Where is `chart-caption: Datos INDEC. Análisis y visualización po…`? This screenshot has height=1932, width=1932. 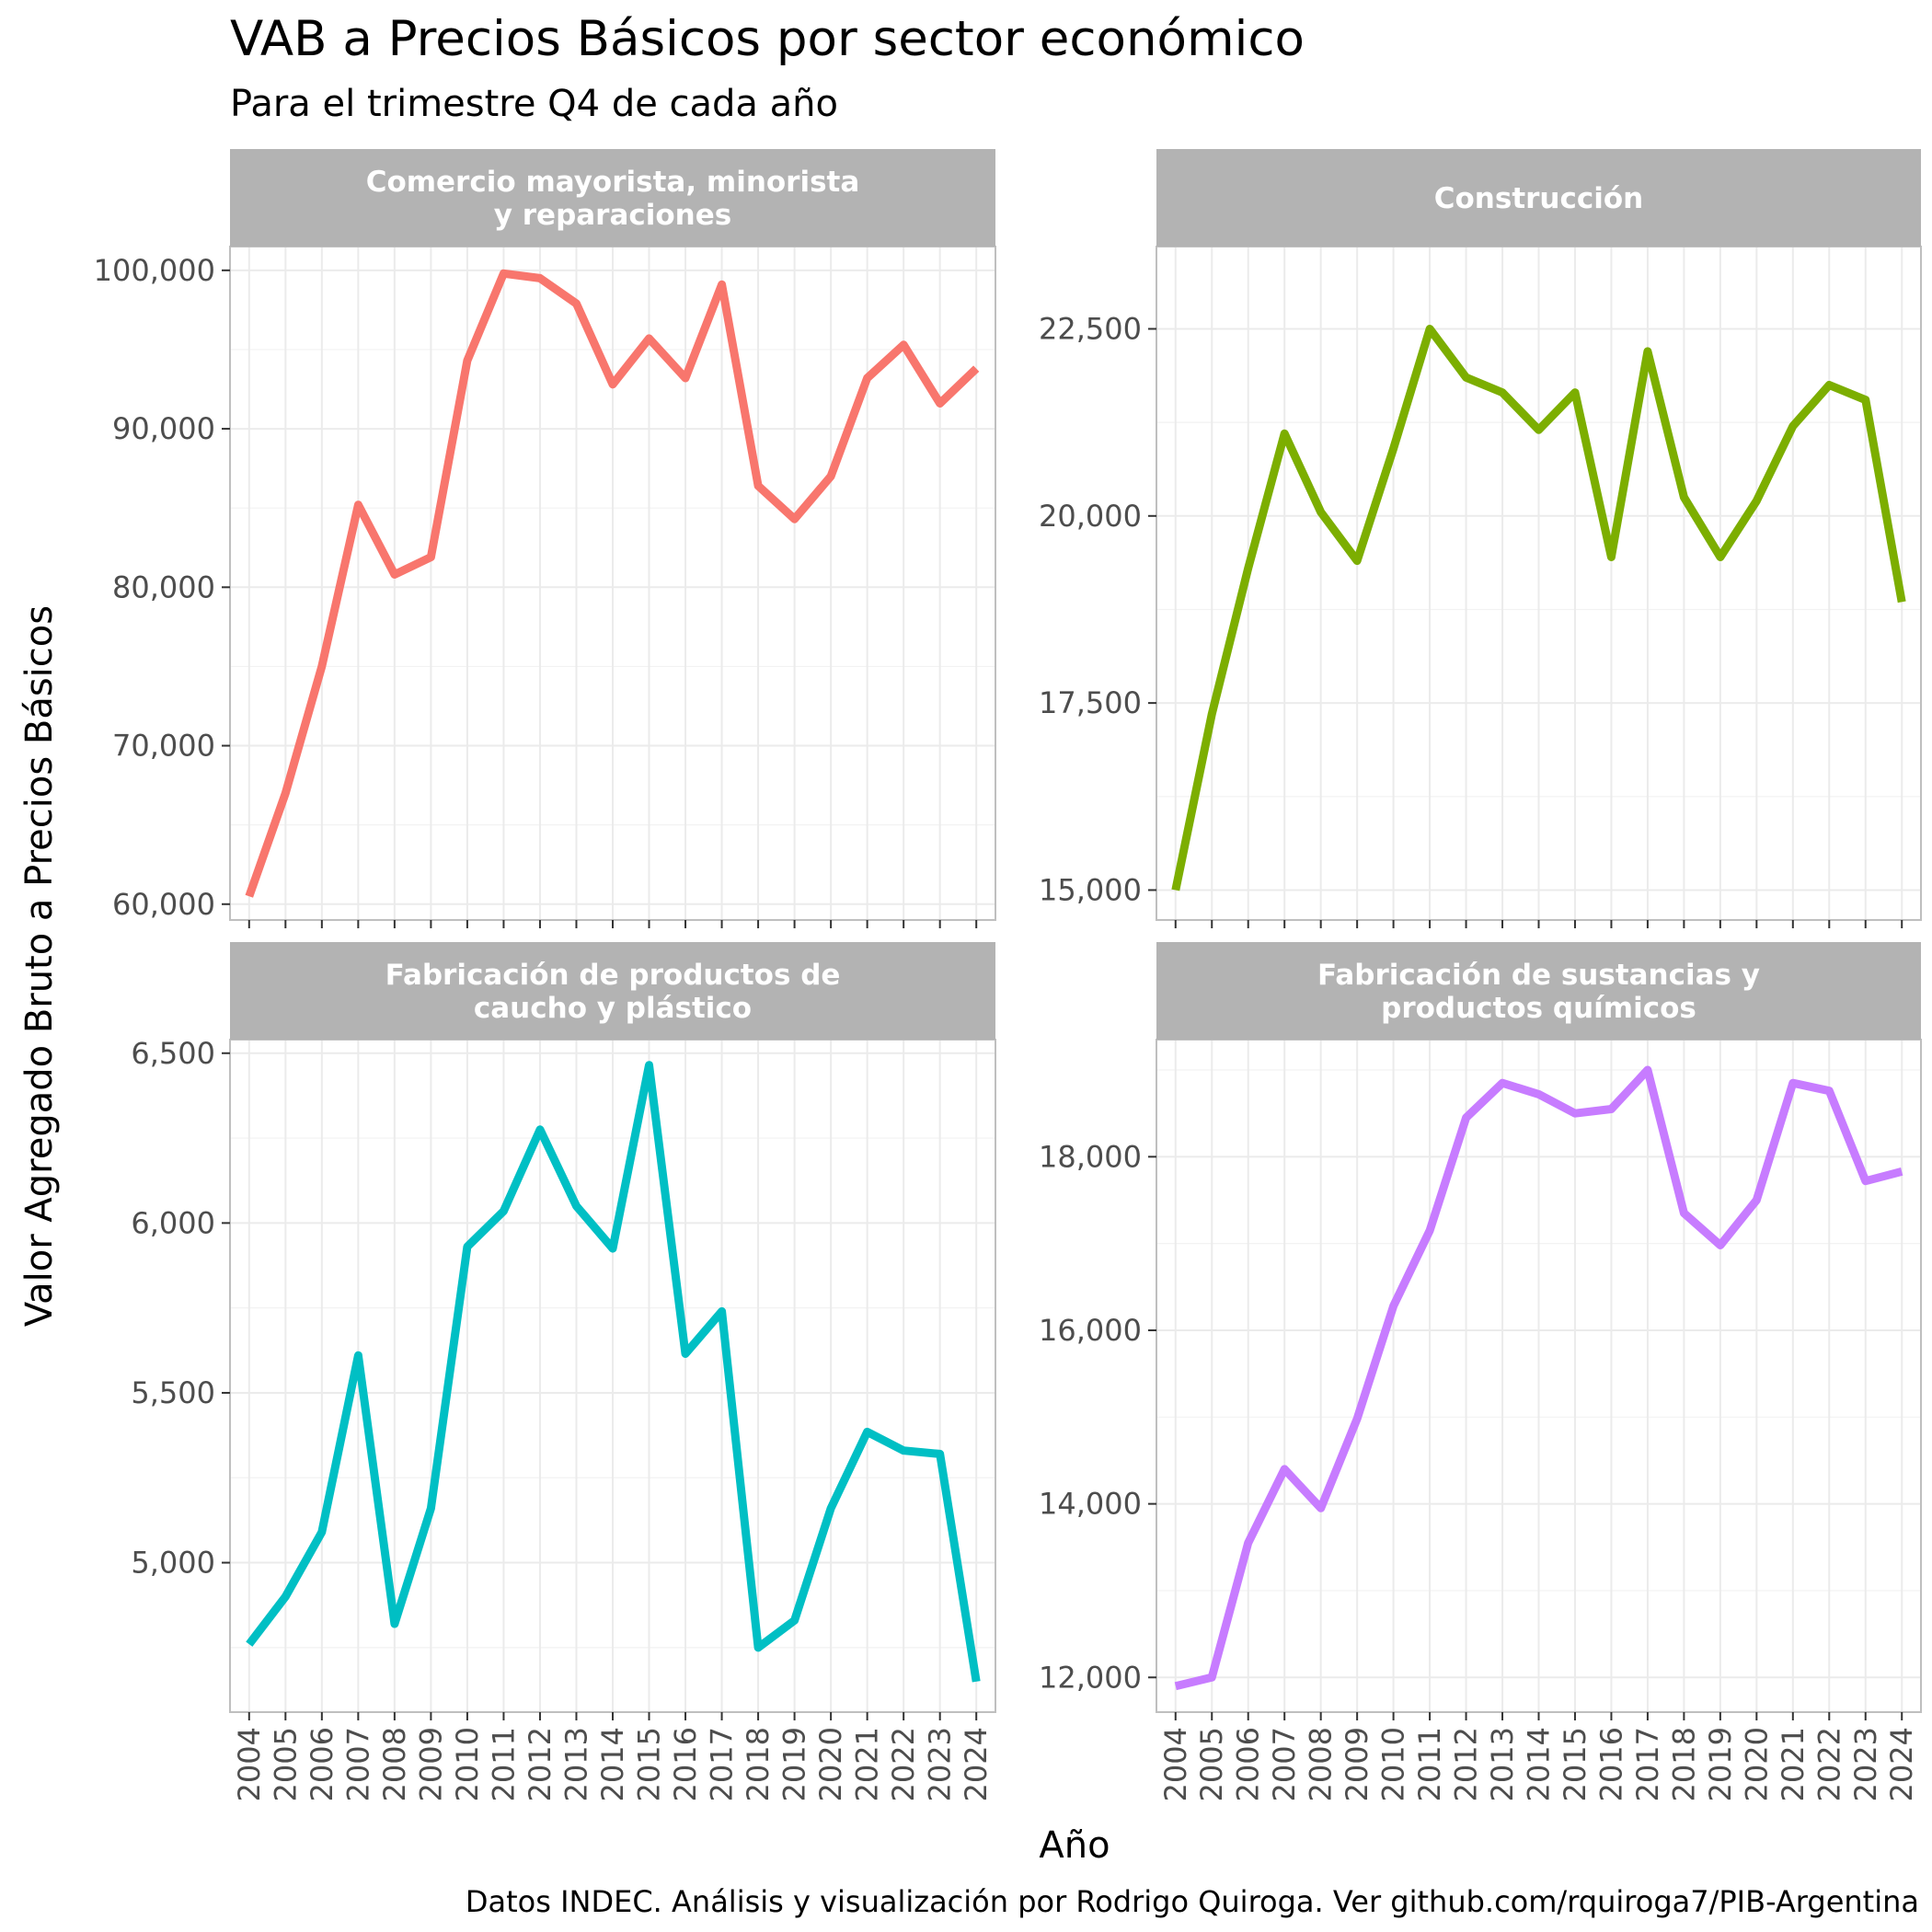 chart-caption: Datos INDEC. Análisis y visualización po… is located at coordinates (1192, 1901).